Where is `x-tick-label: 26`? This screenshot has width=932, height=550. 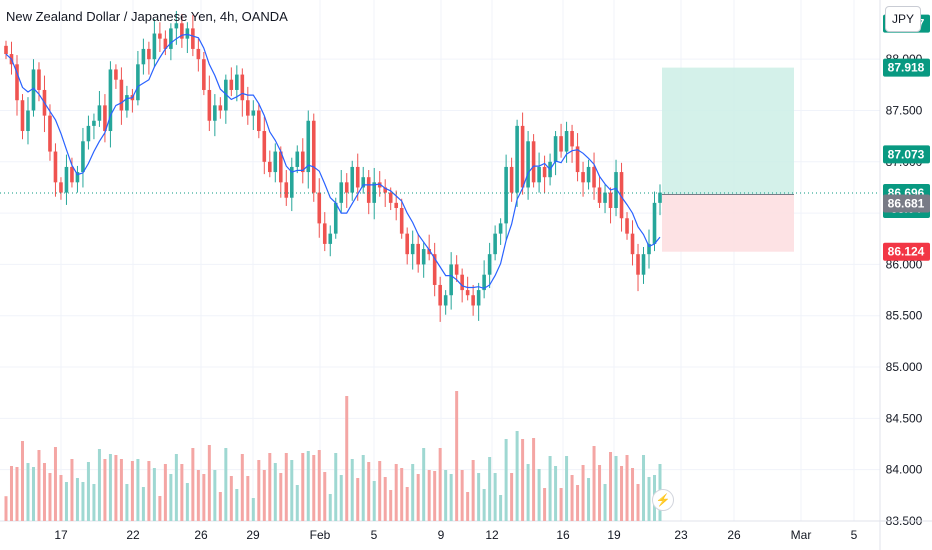
x-tick-label: 26 is located at coordinates (734, 535).